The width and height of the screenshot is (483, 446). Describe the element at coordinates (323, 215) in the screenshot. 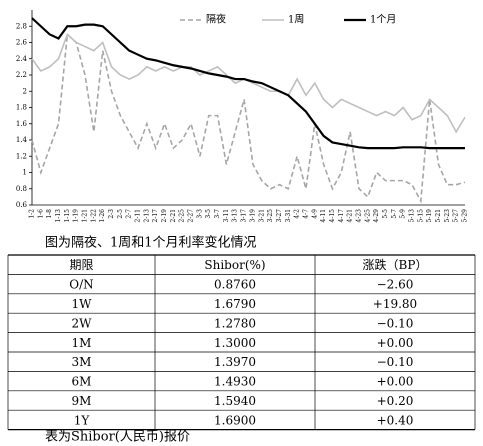

I see `x-tick-label: 4-11` at that location.